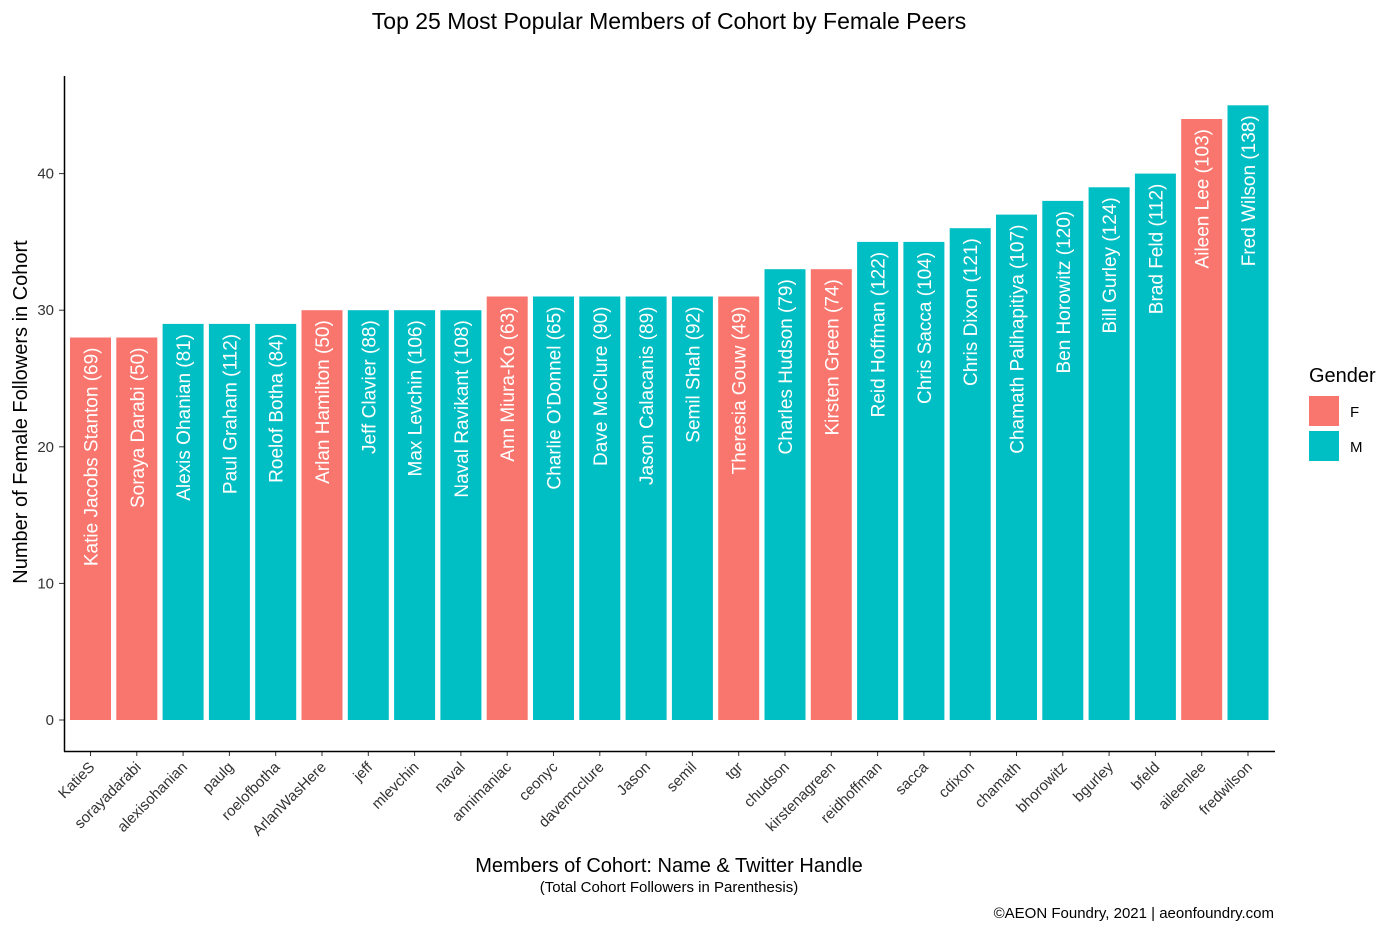  I want to click on bar-davemcclure, so click(600, 508).